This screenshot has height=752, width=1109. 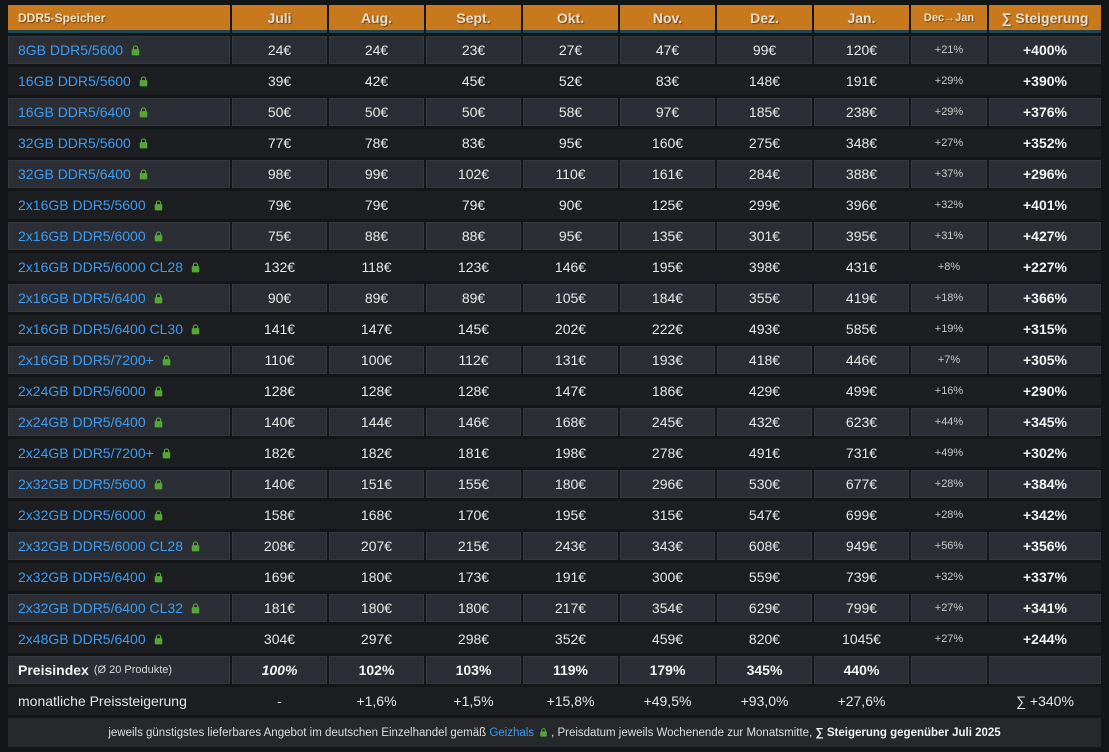 I want to click on product-link: 2x24GB DDR5/6400, so click(x=82, y=422).